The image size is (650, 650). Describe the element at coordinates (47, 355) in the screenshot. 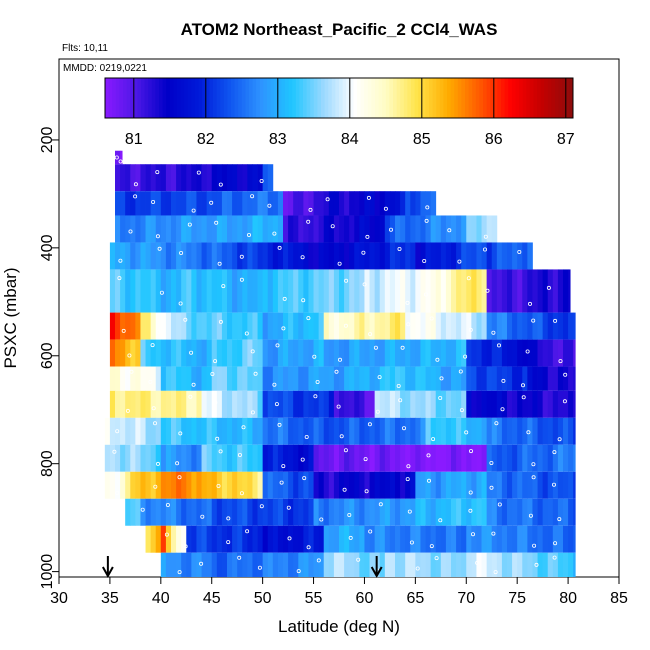

I see `y-tick-label: 600` at that location.